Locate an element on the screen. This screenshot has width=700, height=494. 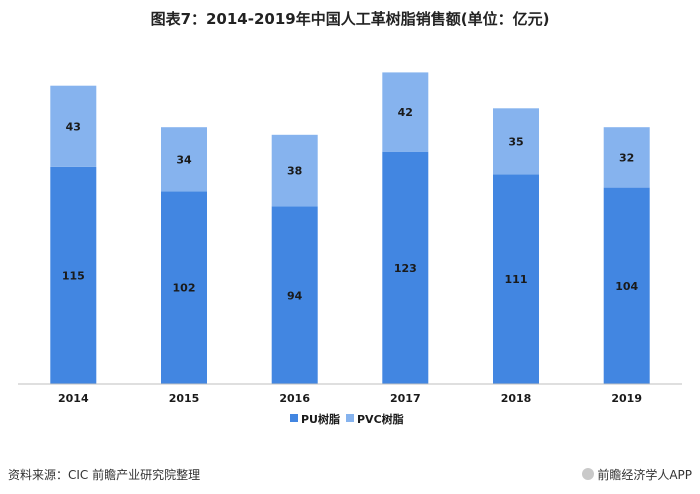
data-label-pu-2014: 115 is located at coordinates (73, 275).